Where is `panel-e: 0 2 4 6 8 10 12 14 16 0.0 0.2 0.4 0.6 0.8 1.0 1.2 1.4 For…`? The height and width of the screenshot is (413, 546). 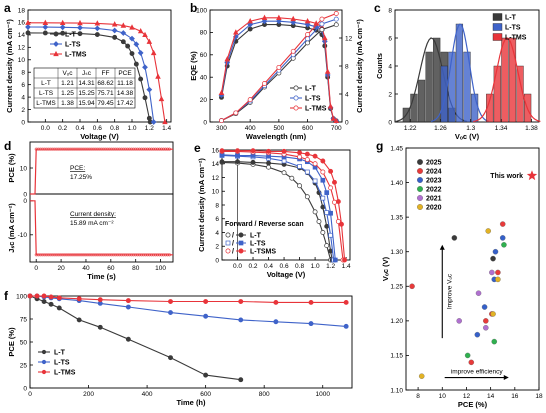
panel-e: 0 2 4 6 8 10 12 14 16 0.0 0.2 0.4 0.6 0.8 1.0 1.2 1.4 For… is located at coordinates (272, 210).